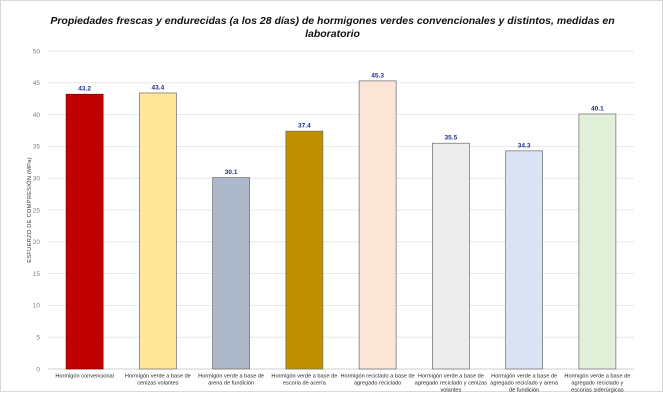  Describe the element at coordinates (451, 138) in the screenshot. I see `data-label: 35.5` at that location.